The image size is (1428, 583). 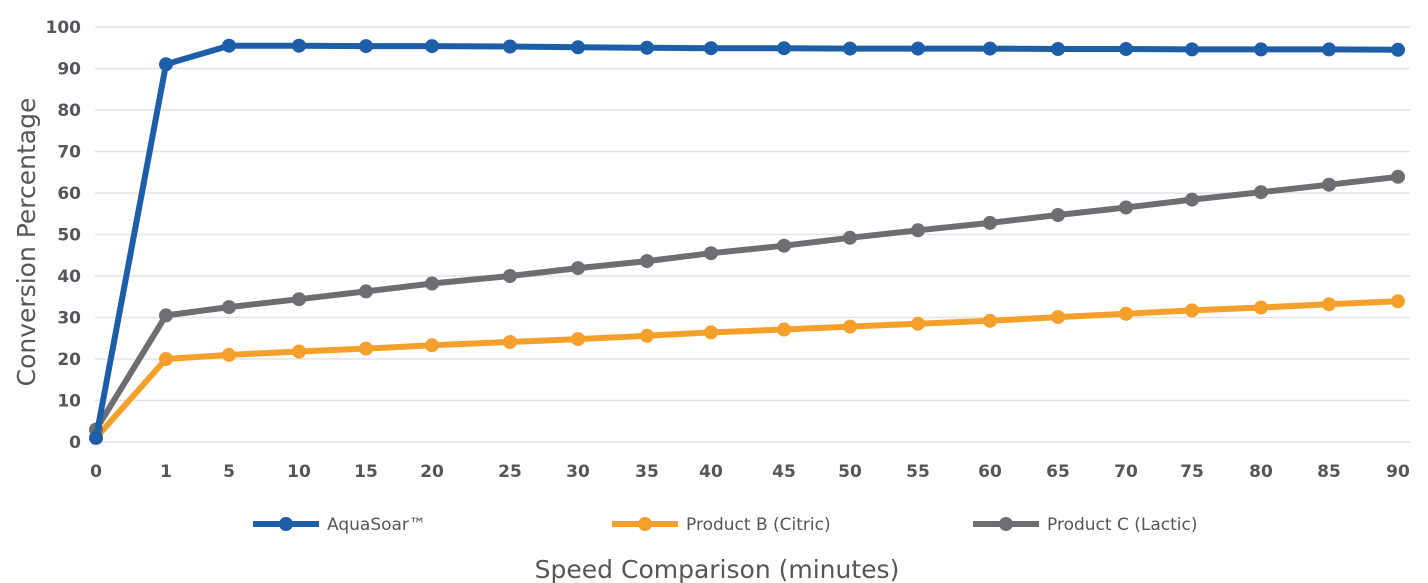 I want to click on x-tick-label: 65, so click(x=1058, y=472).